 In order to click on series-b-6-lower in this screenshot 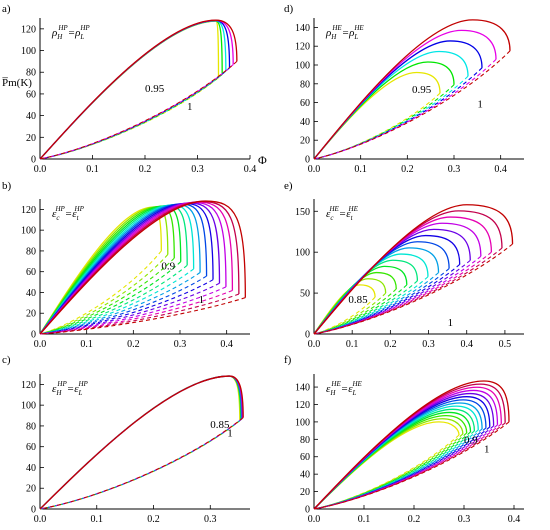, I will do `click(120, 303)`.